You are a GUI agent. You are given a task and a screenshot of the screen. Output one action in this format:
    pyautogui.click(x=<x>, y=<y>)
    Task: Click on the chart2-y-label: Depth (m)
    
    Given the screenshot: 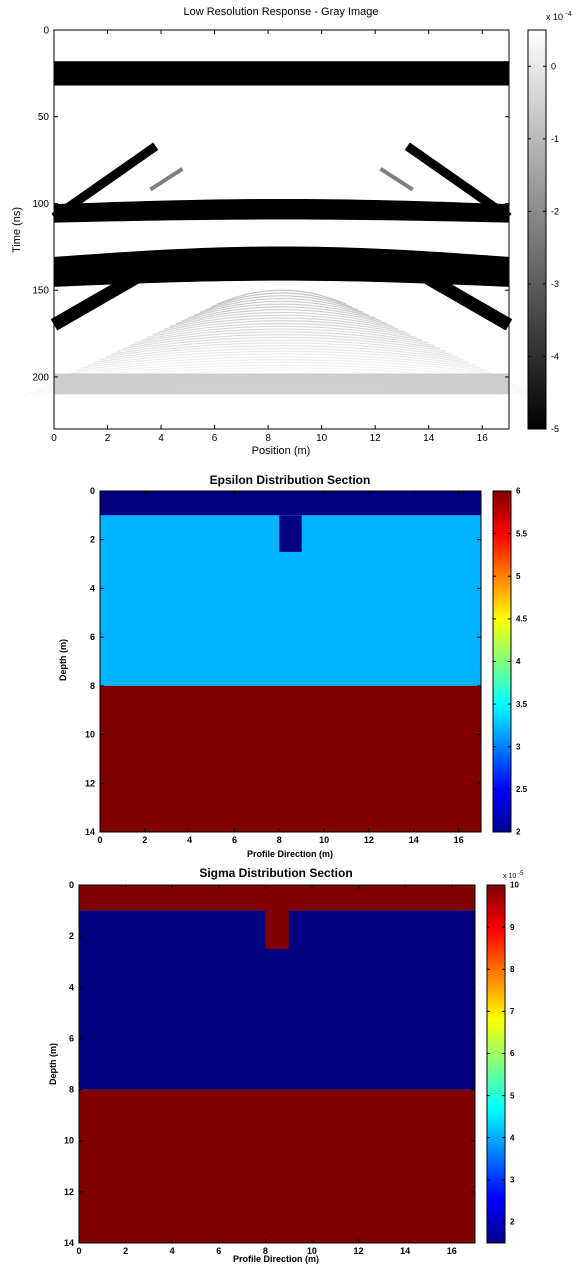 What is the action you would take?
    pyautogui.click(x=63, y=660)
    